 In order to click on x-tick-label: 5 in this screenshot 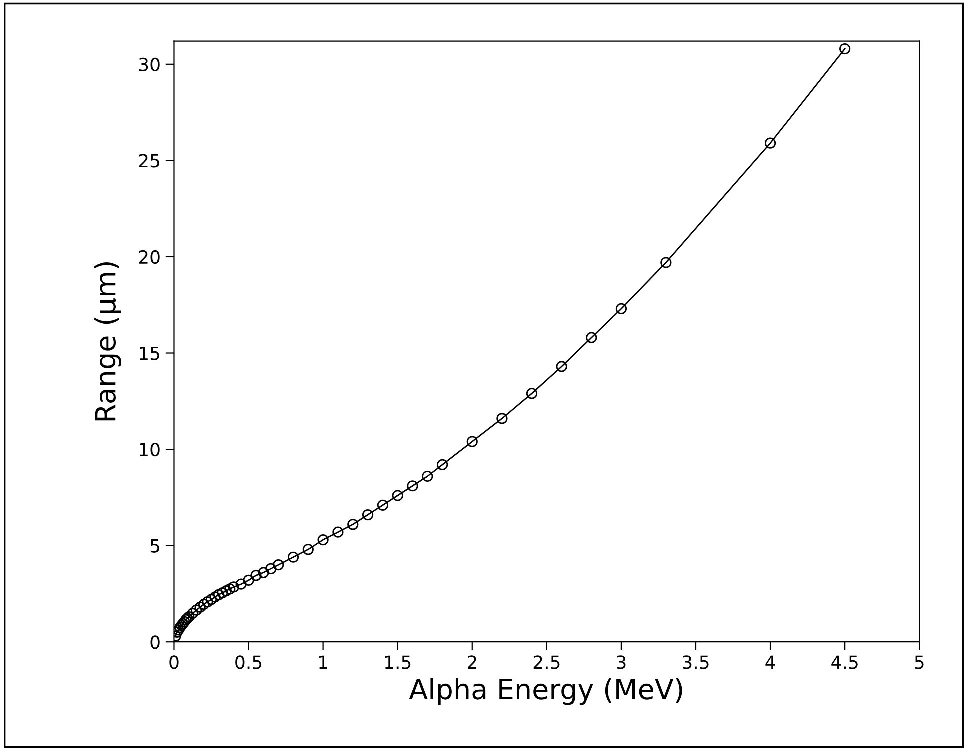, I will do `click(919, 663)`.